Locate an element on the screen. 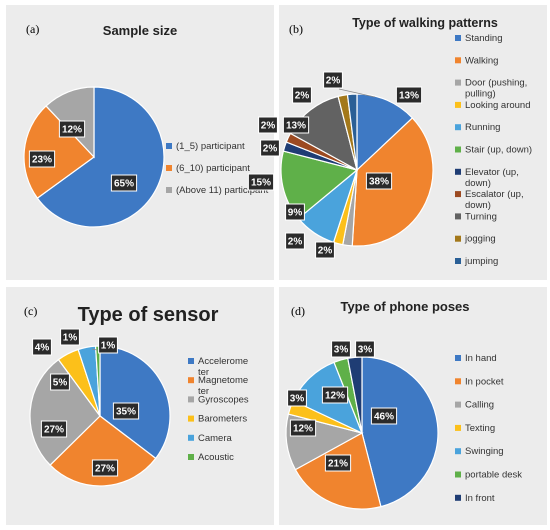 The width and height of the screenshot is (550, 530). svg-text: 5% is located at coordinates (60, 383).